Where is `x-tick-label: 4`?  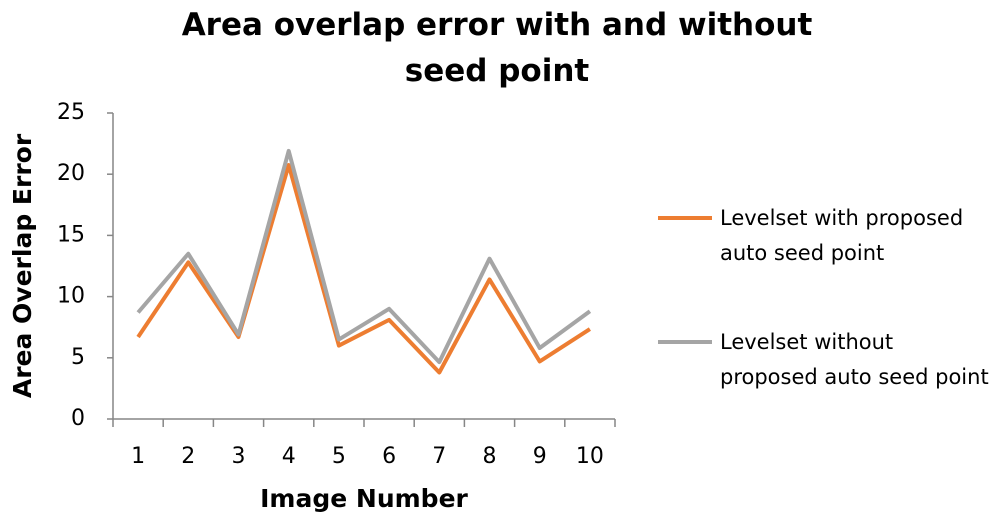
x-tick-label: 4 is located at coordinates (289, 456).